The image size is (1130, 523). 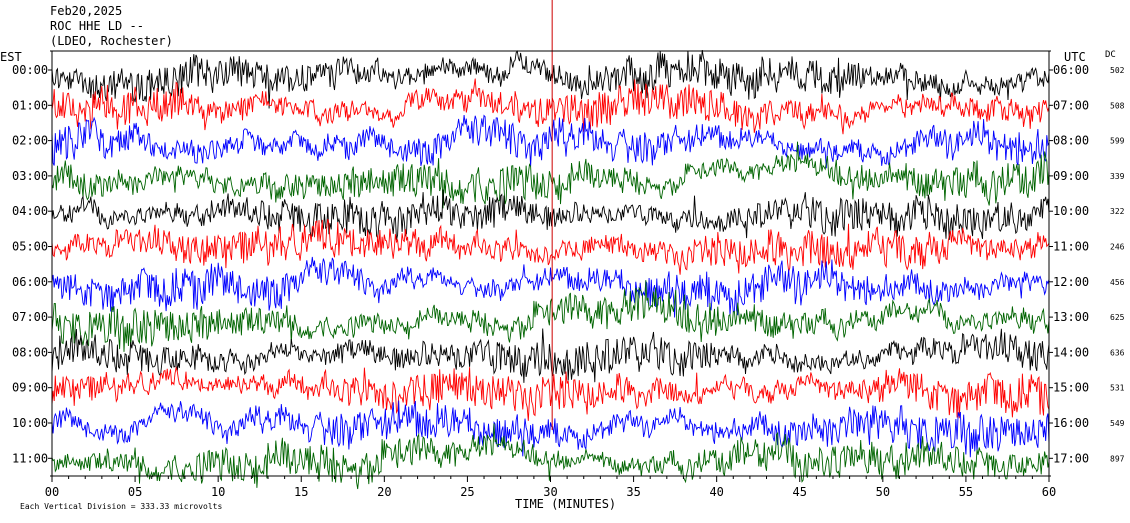 What do you see at coordinates (30, 176) in the screenshot?
I see `left-hour-label: 03:00` at bounding box center [30, 176].